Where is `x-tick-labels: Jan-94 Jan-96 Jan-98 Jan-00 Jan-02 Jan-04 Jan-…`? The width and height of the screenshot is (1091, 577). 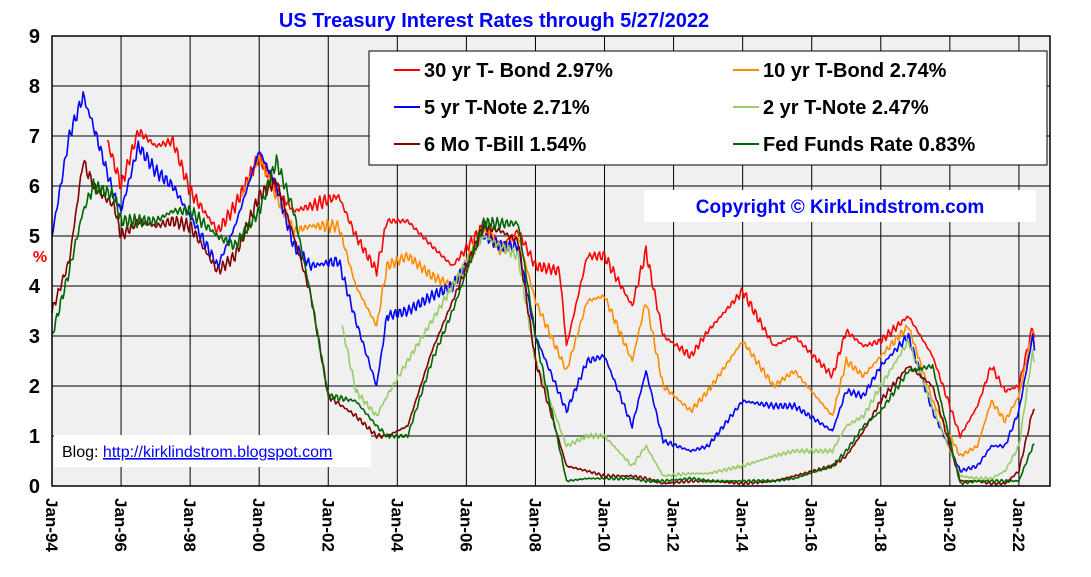 x-tick-labels: Jan-94 Jan-96 Jan-98 Jan-00 Jan-02 Jan-04 Jan-… is located at coordinates (535, 525).